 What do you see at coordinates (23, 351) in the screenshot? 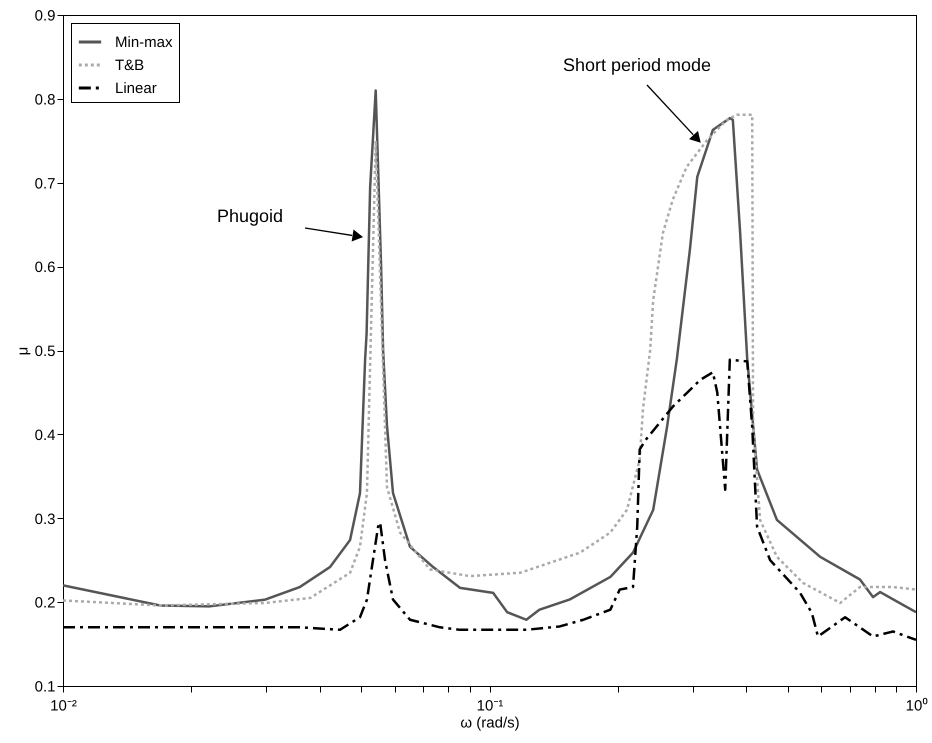
I see `y-axis-title: μ` at bounding box center [23, 351].